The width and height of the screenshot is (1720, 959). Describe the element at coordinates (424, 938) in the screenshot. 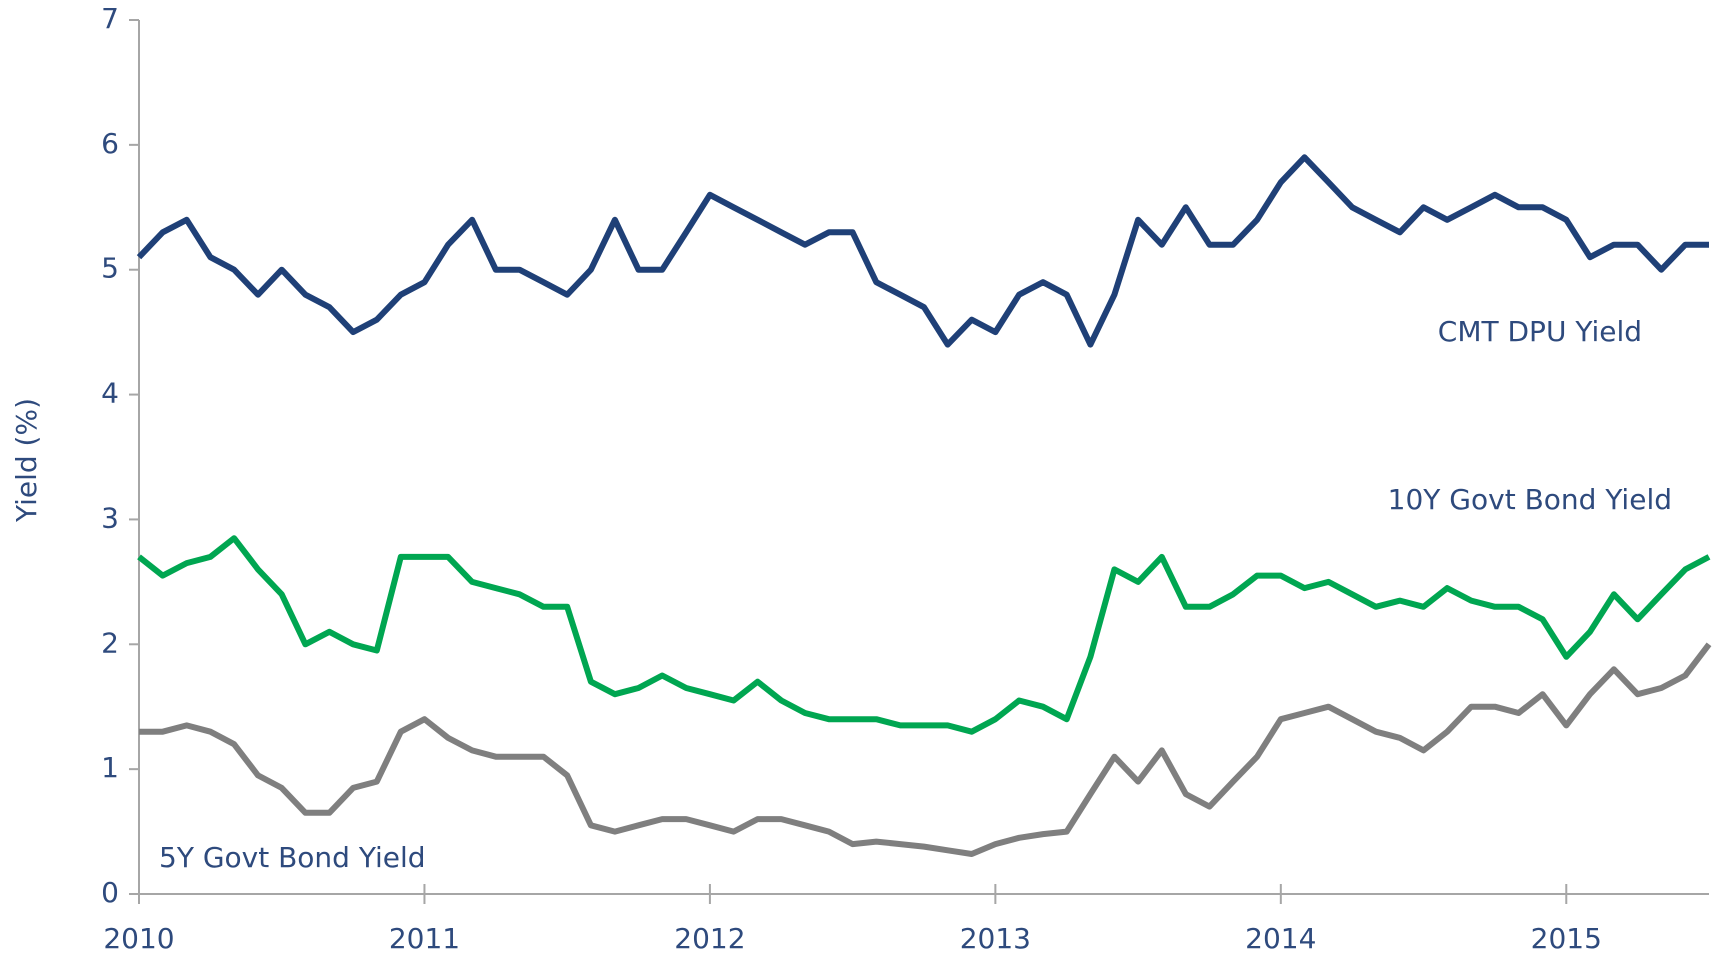

I see `x-tick-label: 2011` at that location.